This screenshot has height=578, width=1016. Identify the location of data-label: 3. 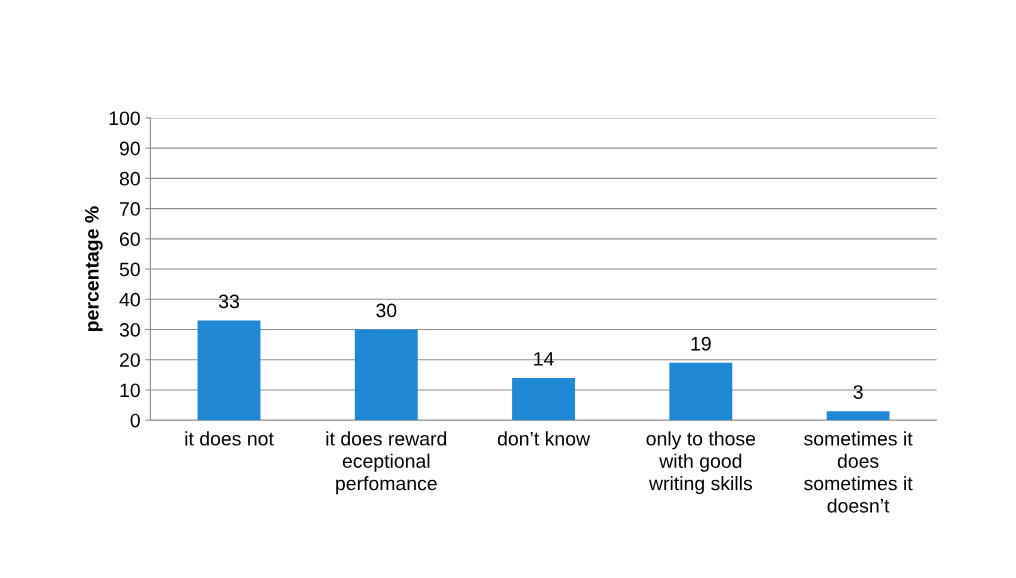
(858, 392).